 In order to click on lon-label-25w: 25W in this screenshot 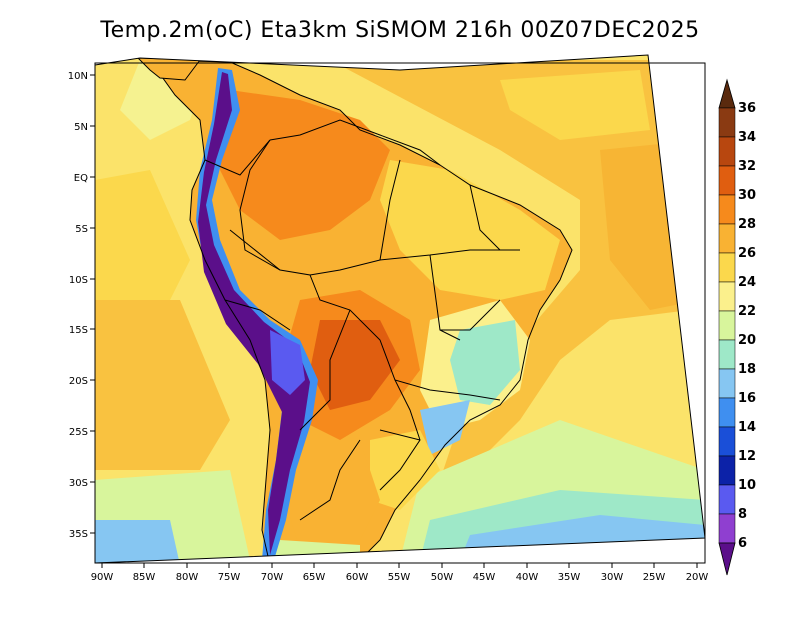, I will do `click(654, 577)`.